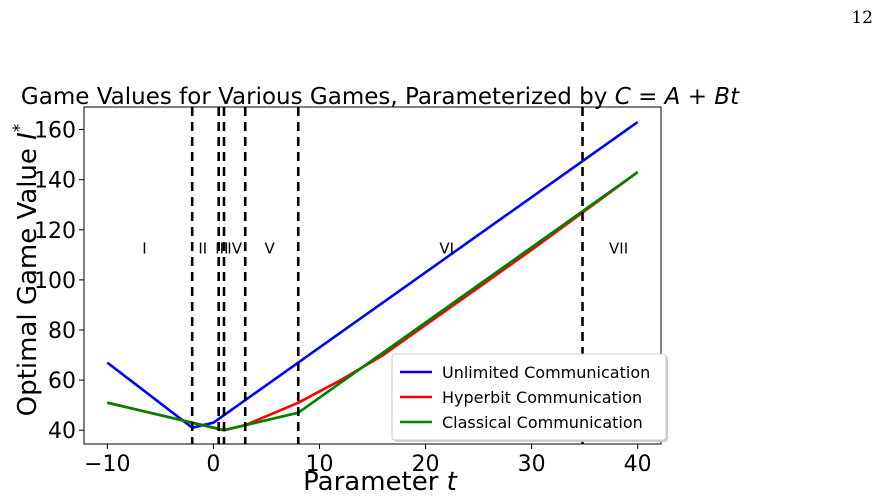 The height and width of the screenshot is (498, 883). Describe the element at coordinates (618, 248) in the screenshot. I see `region-label: VII` at that location.